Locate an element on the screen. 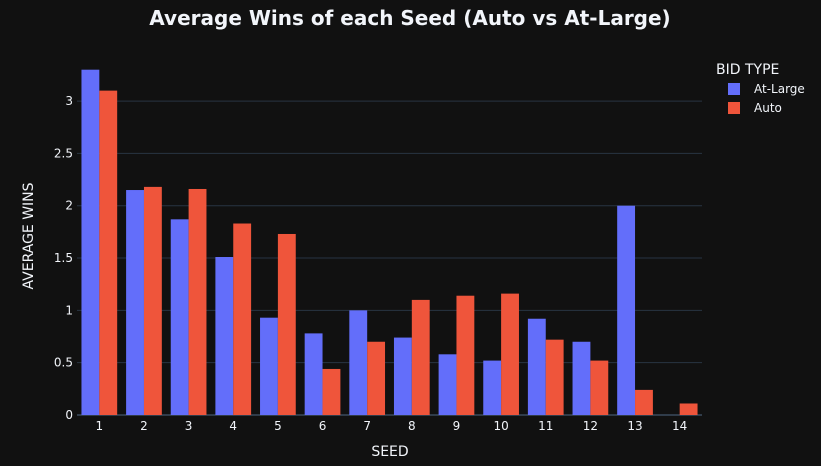 The height and width of the screenshot is (466, 821). legend-item-auto: Auto is located at coordinates (755, 108).